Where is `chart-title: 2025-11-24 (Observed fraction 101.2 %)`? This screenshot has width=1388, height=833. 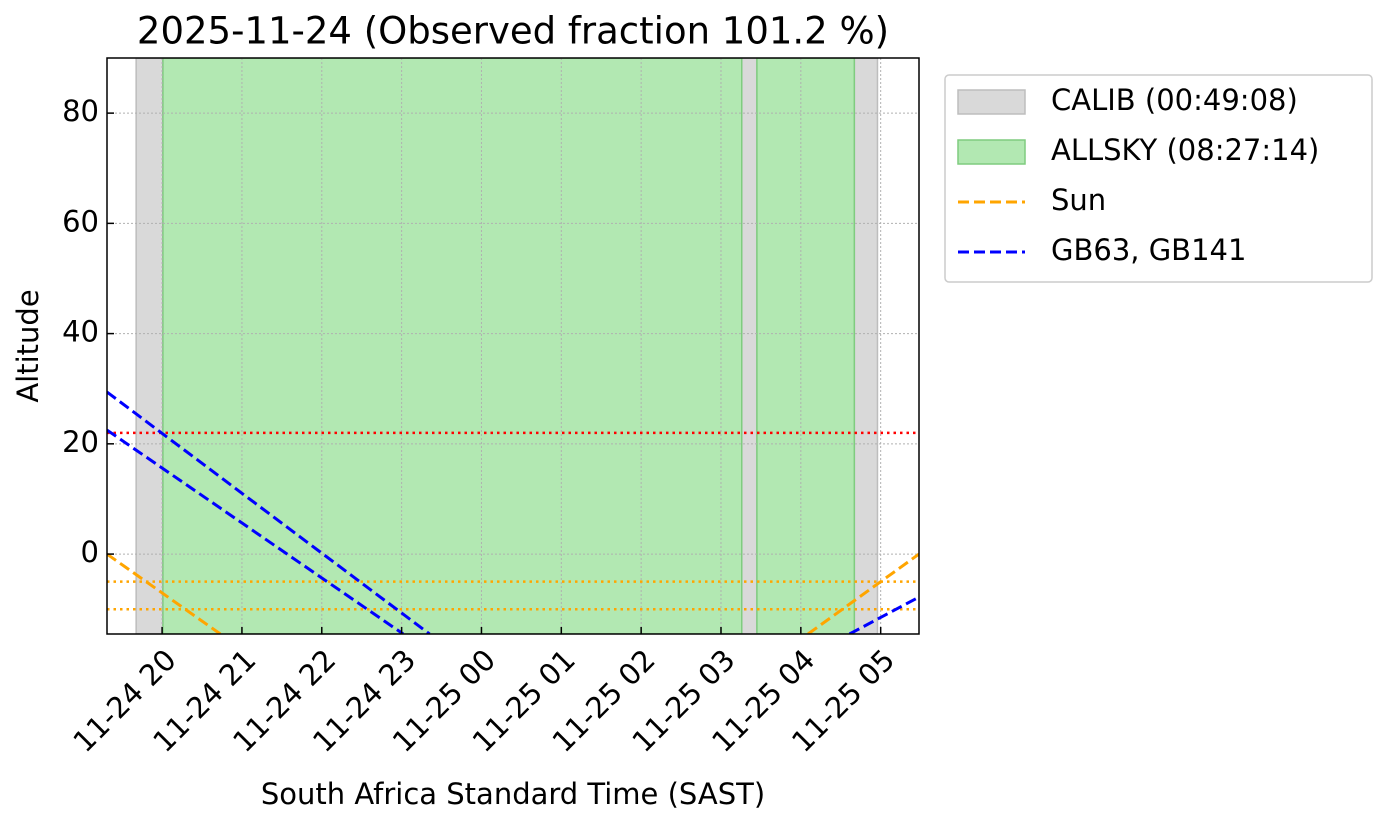 chart-title: 2025-11-24 (Observed fraction 101.2 %) is located at coordinates (513, 31).